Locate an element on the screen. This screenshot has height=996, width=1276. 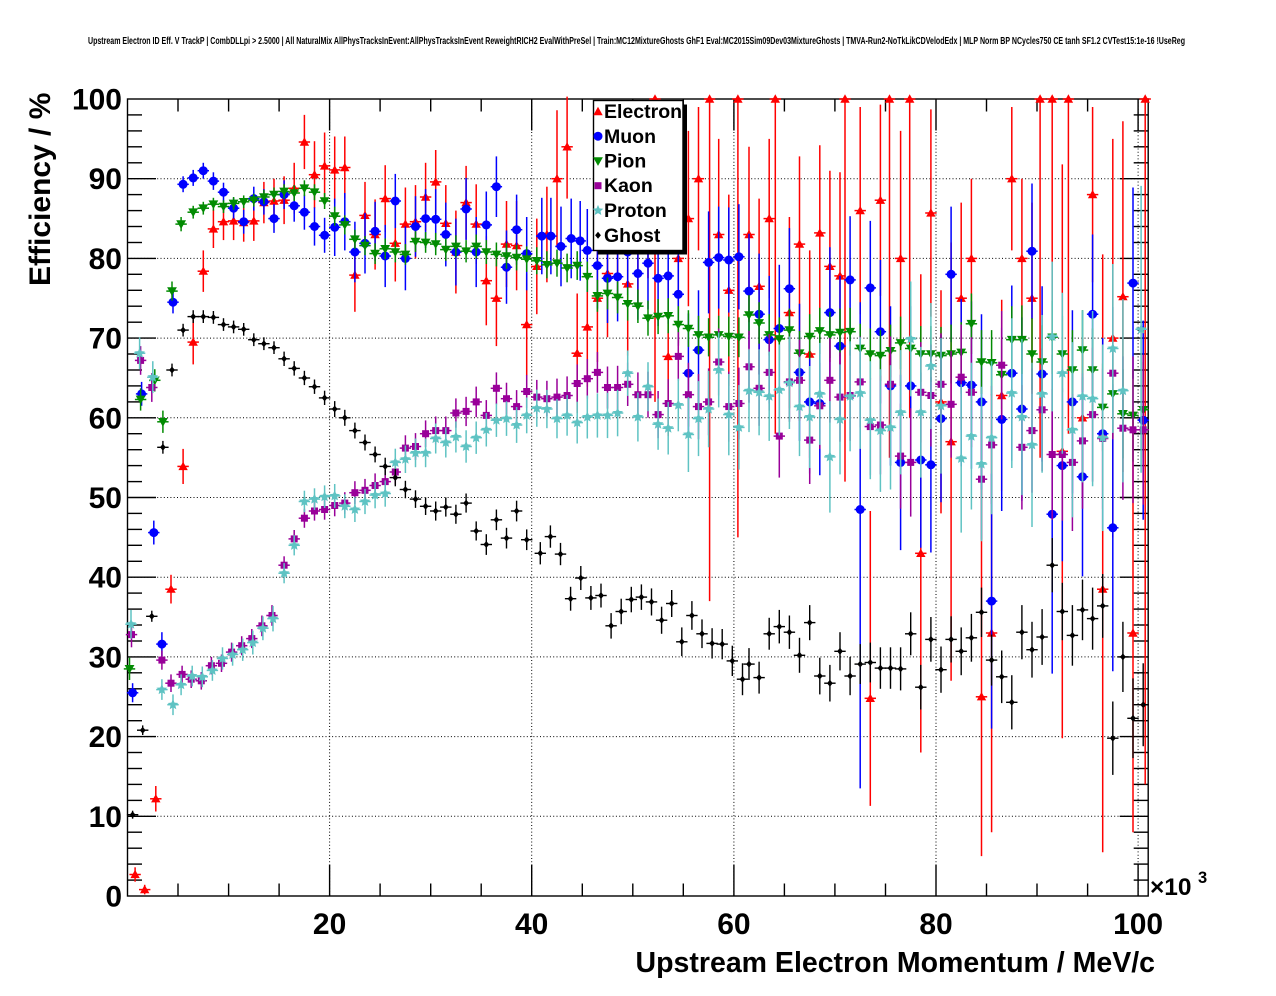
svg-text:Upstream Electron Momentum / M: Upstream Electron Momentum / MeV/c is located at coordinates (896, 963).